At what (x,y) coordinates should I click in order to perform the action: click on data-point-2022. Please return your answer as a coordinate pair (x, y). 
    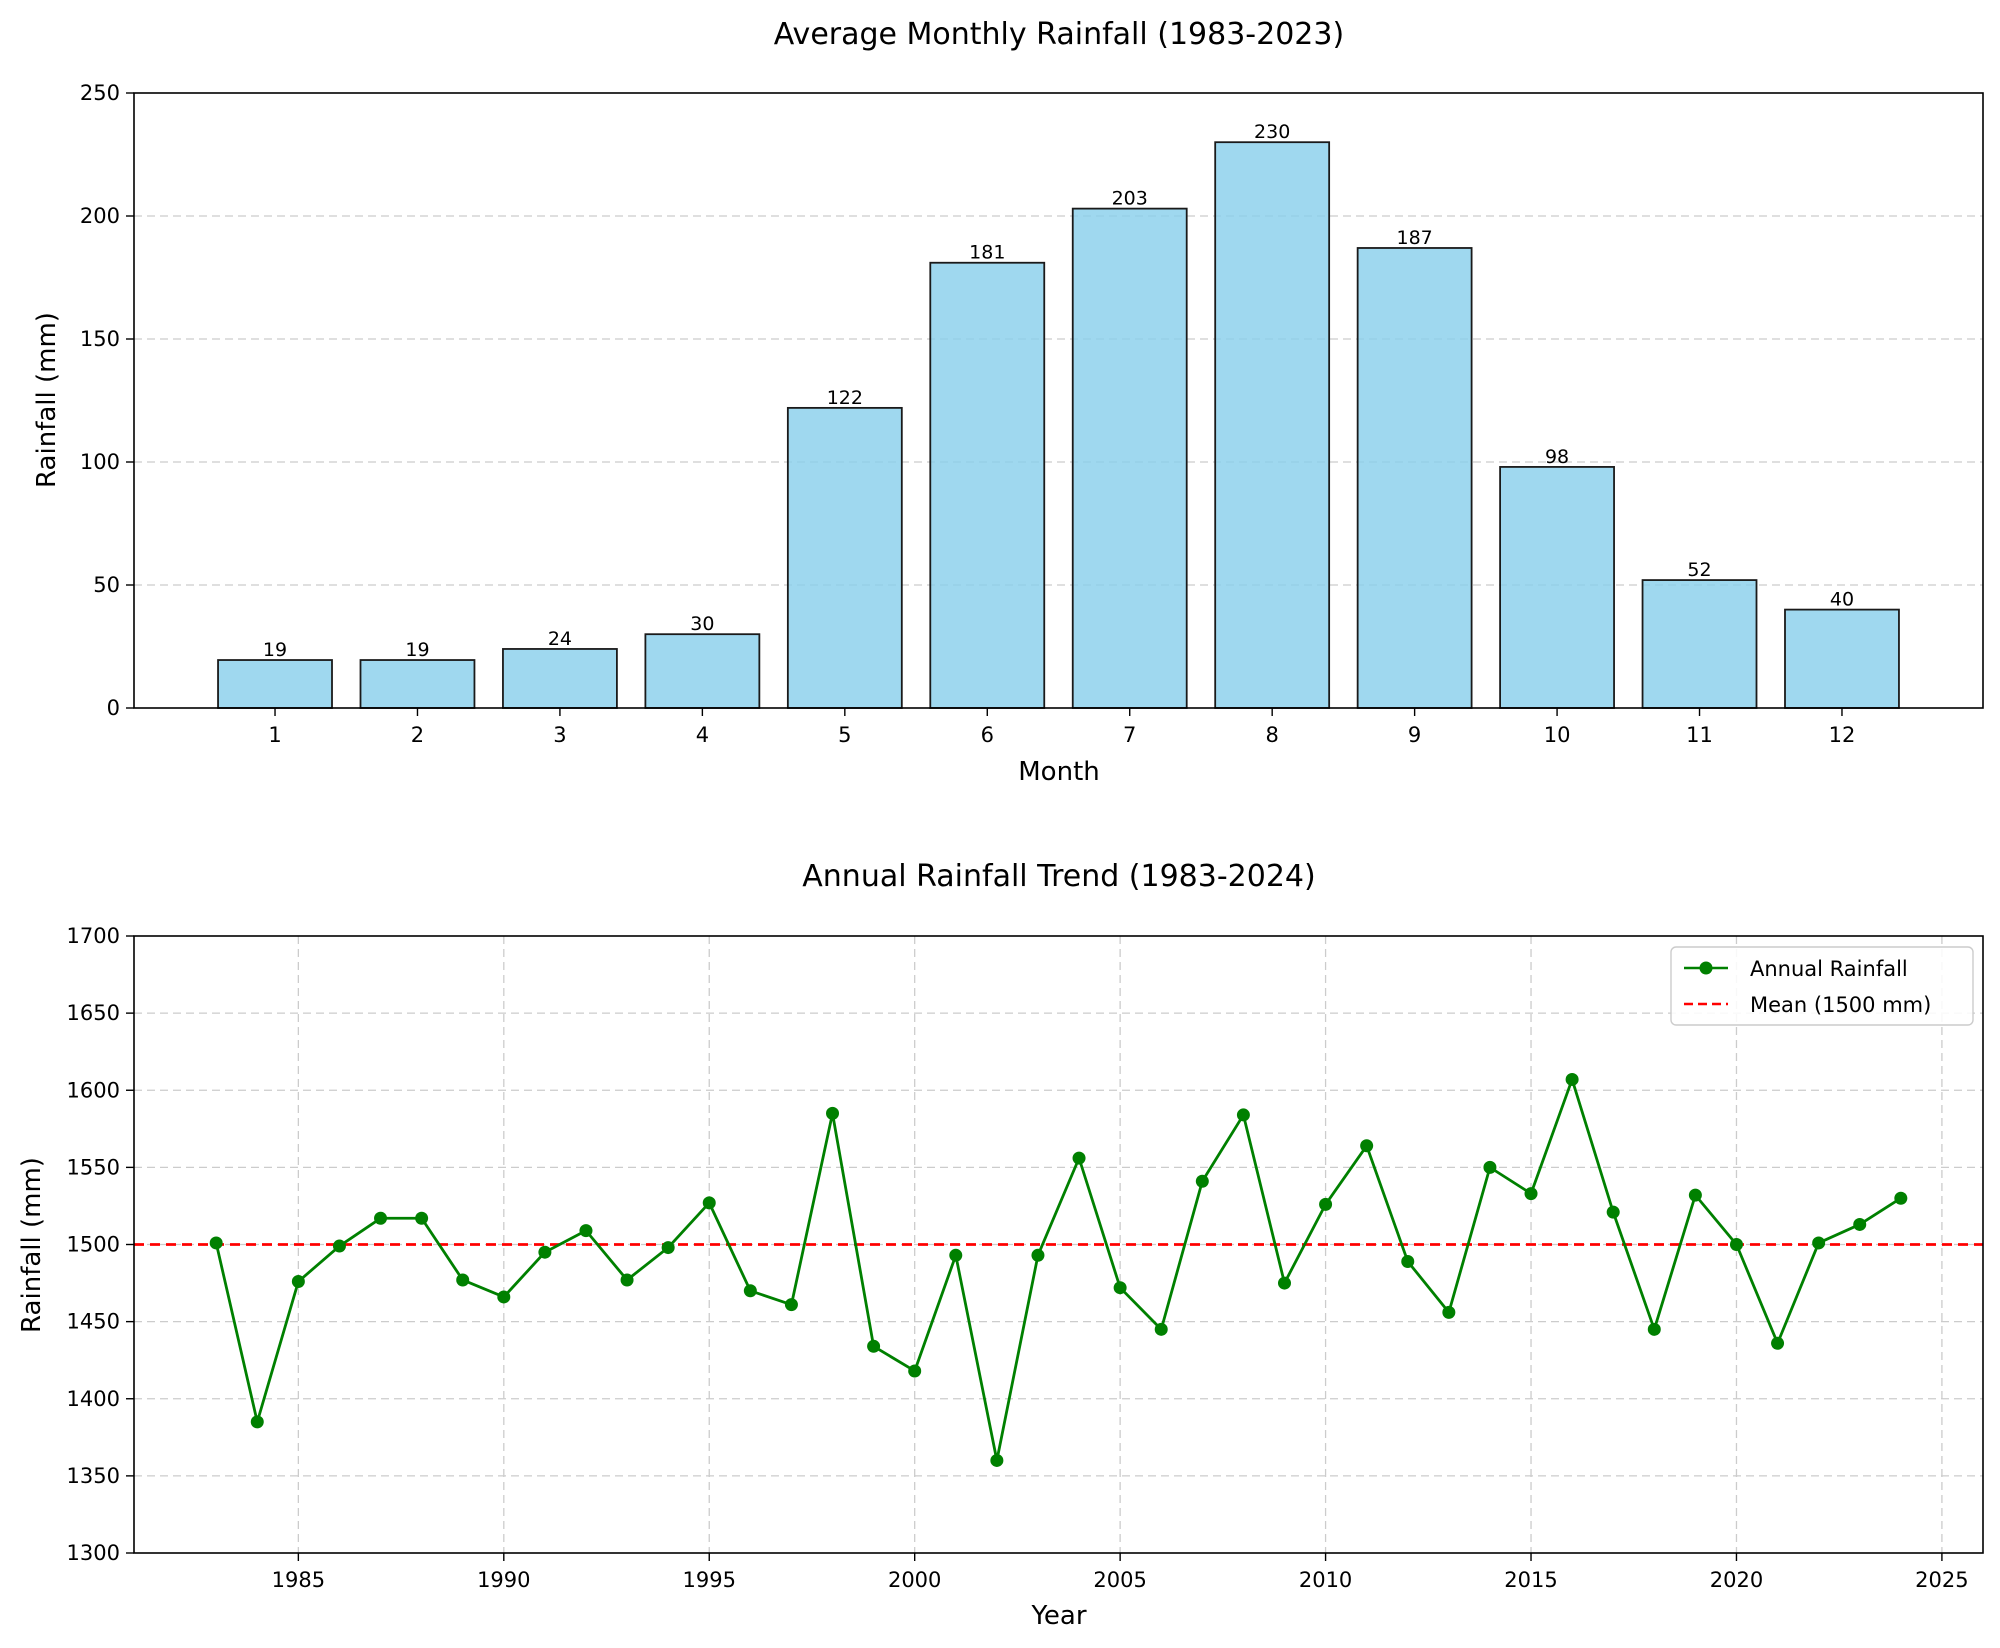
    Looking at the image, I should click on (1819, 1243).